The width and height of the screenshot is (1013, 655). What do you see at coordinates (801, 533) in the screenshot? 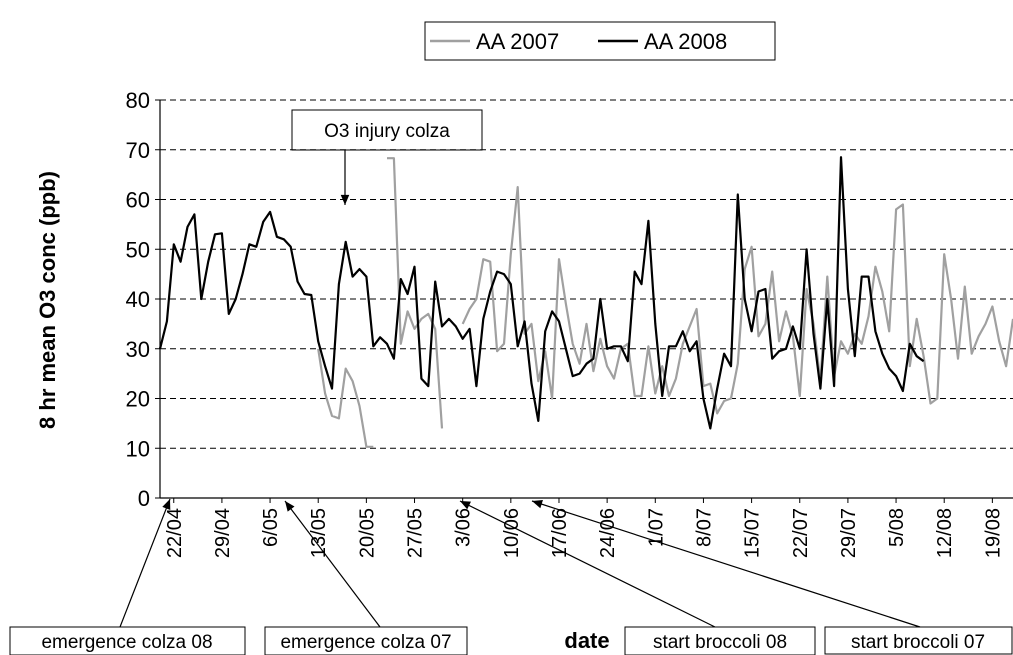
I see `x-tick-label: 22/07` at bounding box center [801, 533].